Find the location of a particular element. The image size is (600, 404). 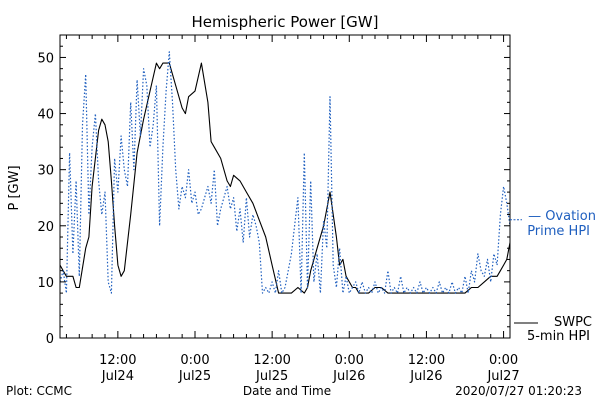

ovation-legend-label-line2: Prime HPI is located at coordinates (558, 231).